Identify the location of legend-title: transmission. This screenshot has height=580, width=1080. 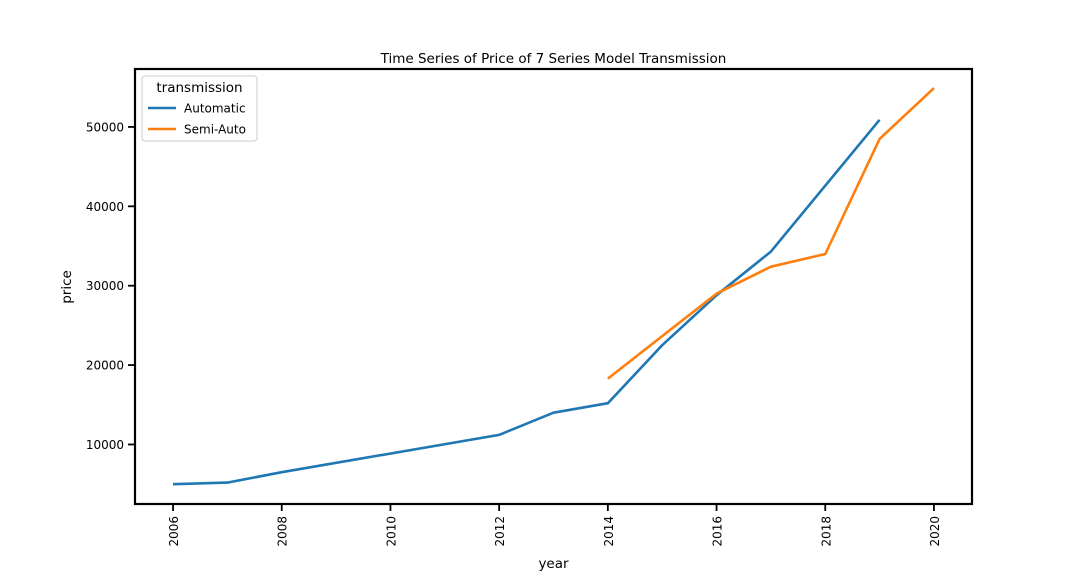
(199, 88).